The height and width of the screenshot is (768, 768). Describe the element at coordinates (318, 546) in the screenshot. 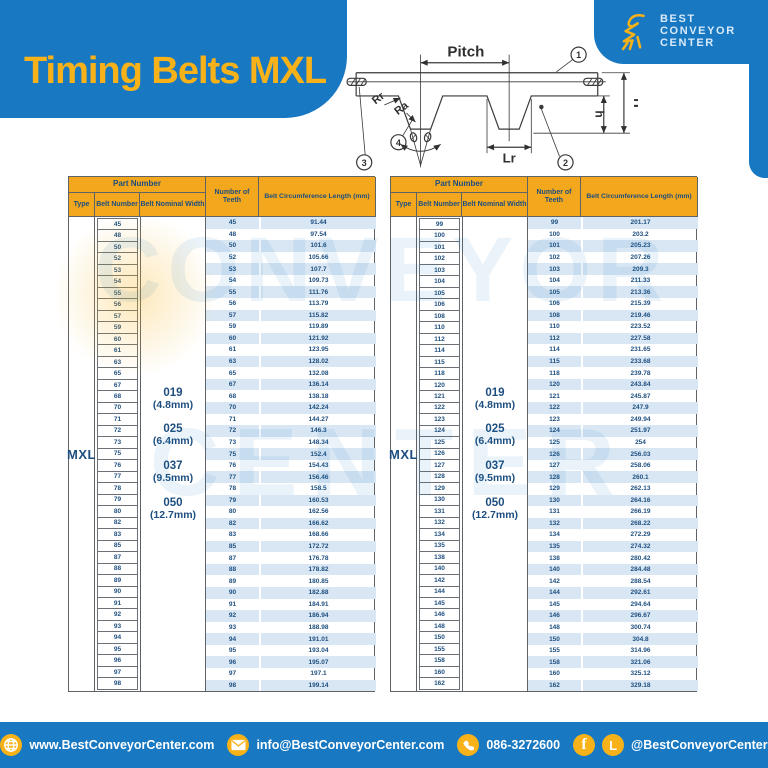

I see `circumference-cell: 172.72` at that location.